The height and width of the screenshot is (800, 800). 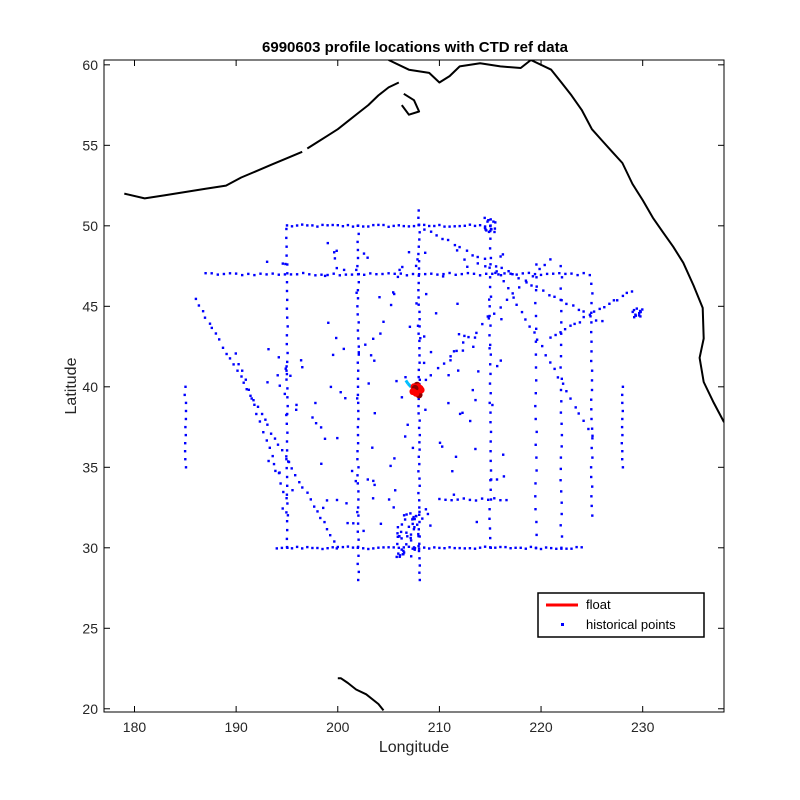 I want to click on legend-historical-swatch, so click(x=562, y=624).